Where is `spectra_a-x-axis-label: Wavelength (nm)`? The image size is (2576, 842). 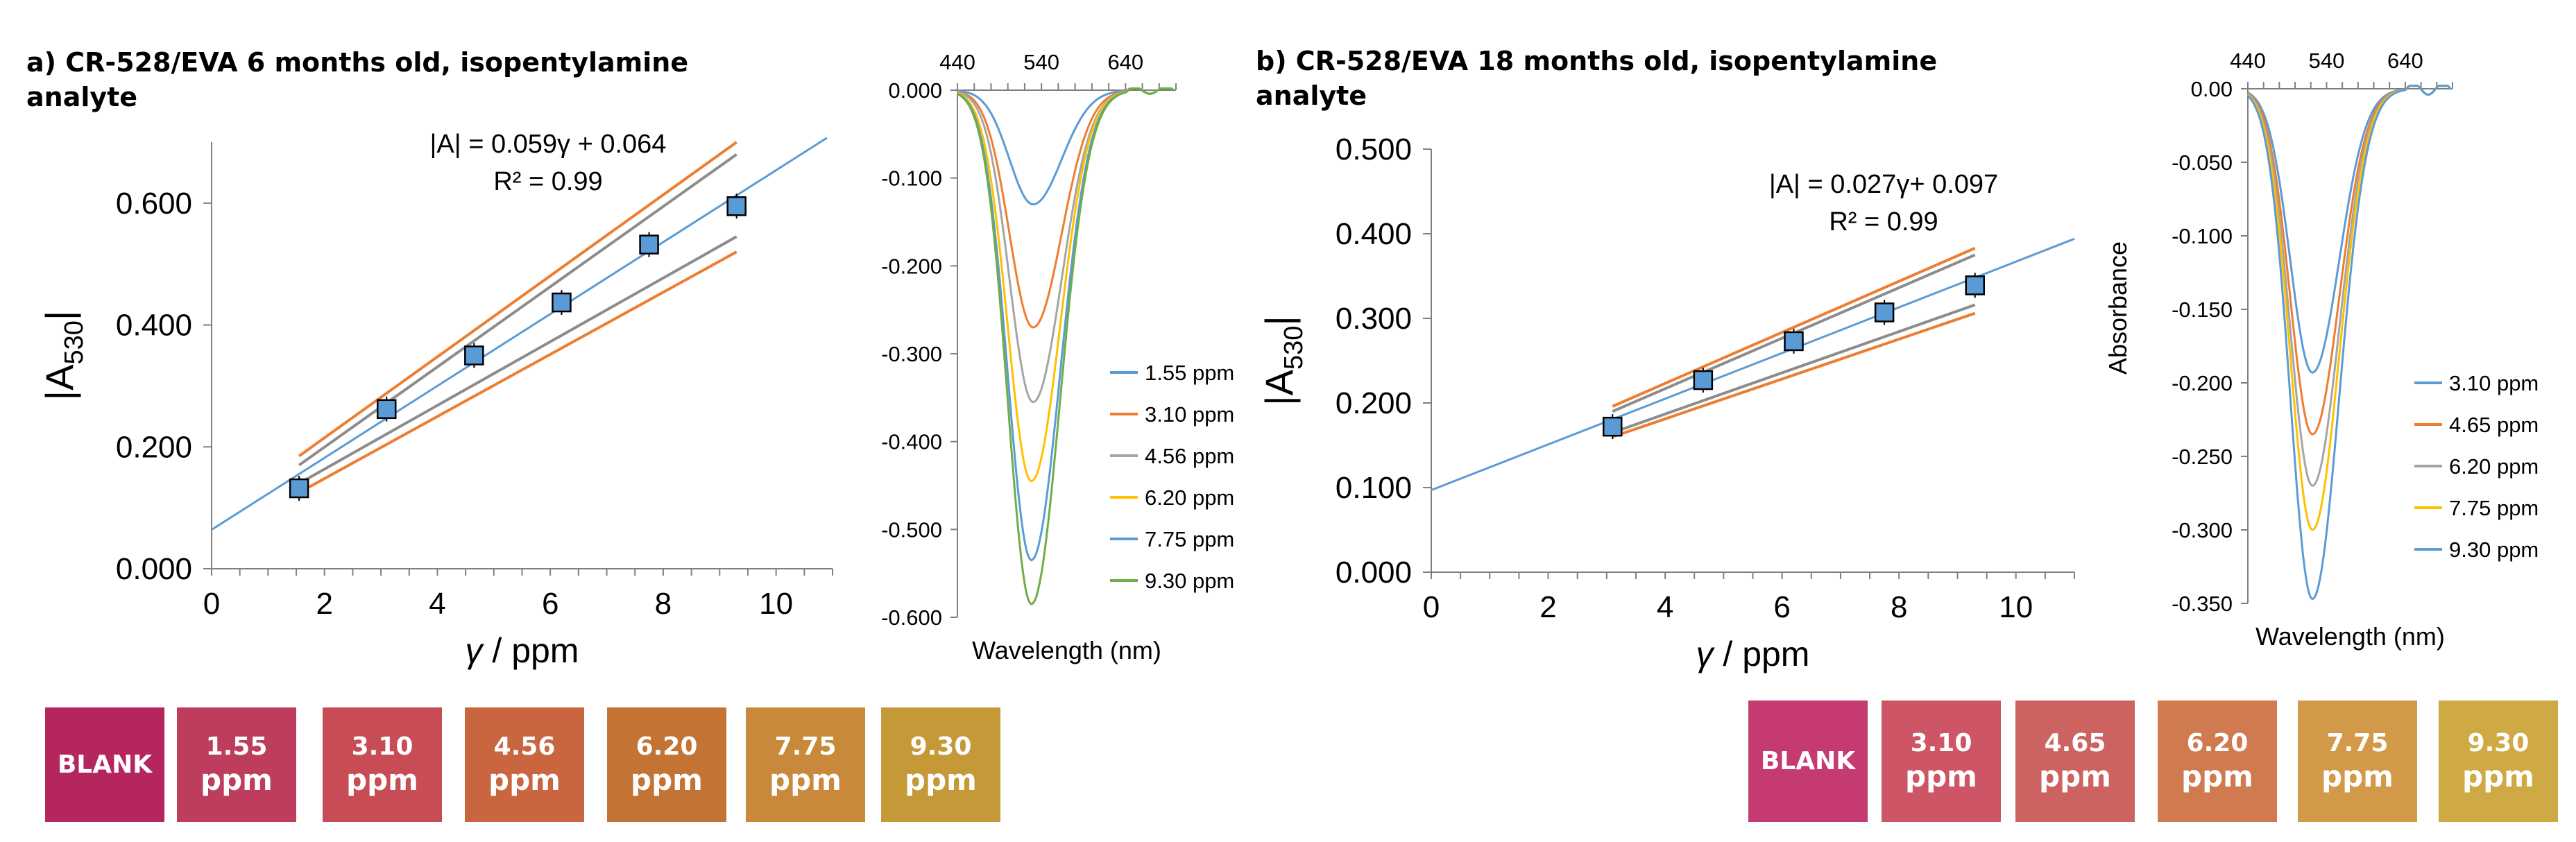 spectra_a-x-axis-label: Wavelength (nm) is located at coordinates (1066, 650).